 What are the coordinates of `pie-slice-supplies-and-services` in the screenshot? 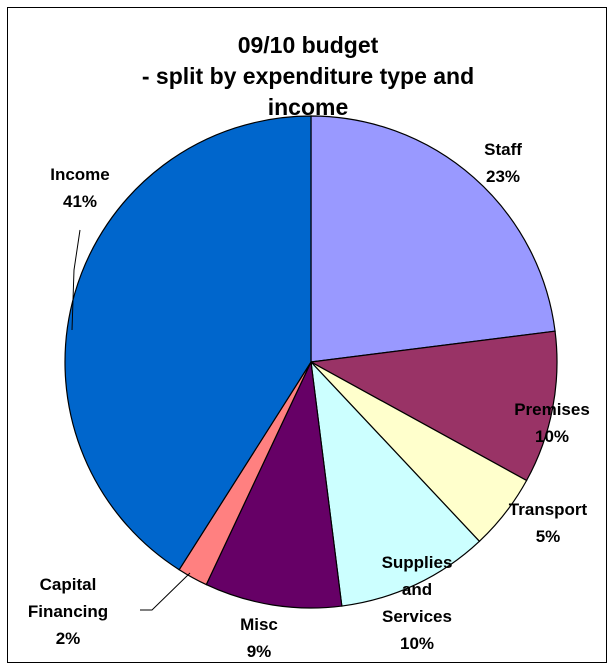 It's located at (395, 483).